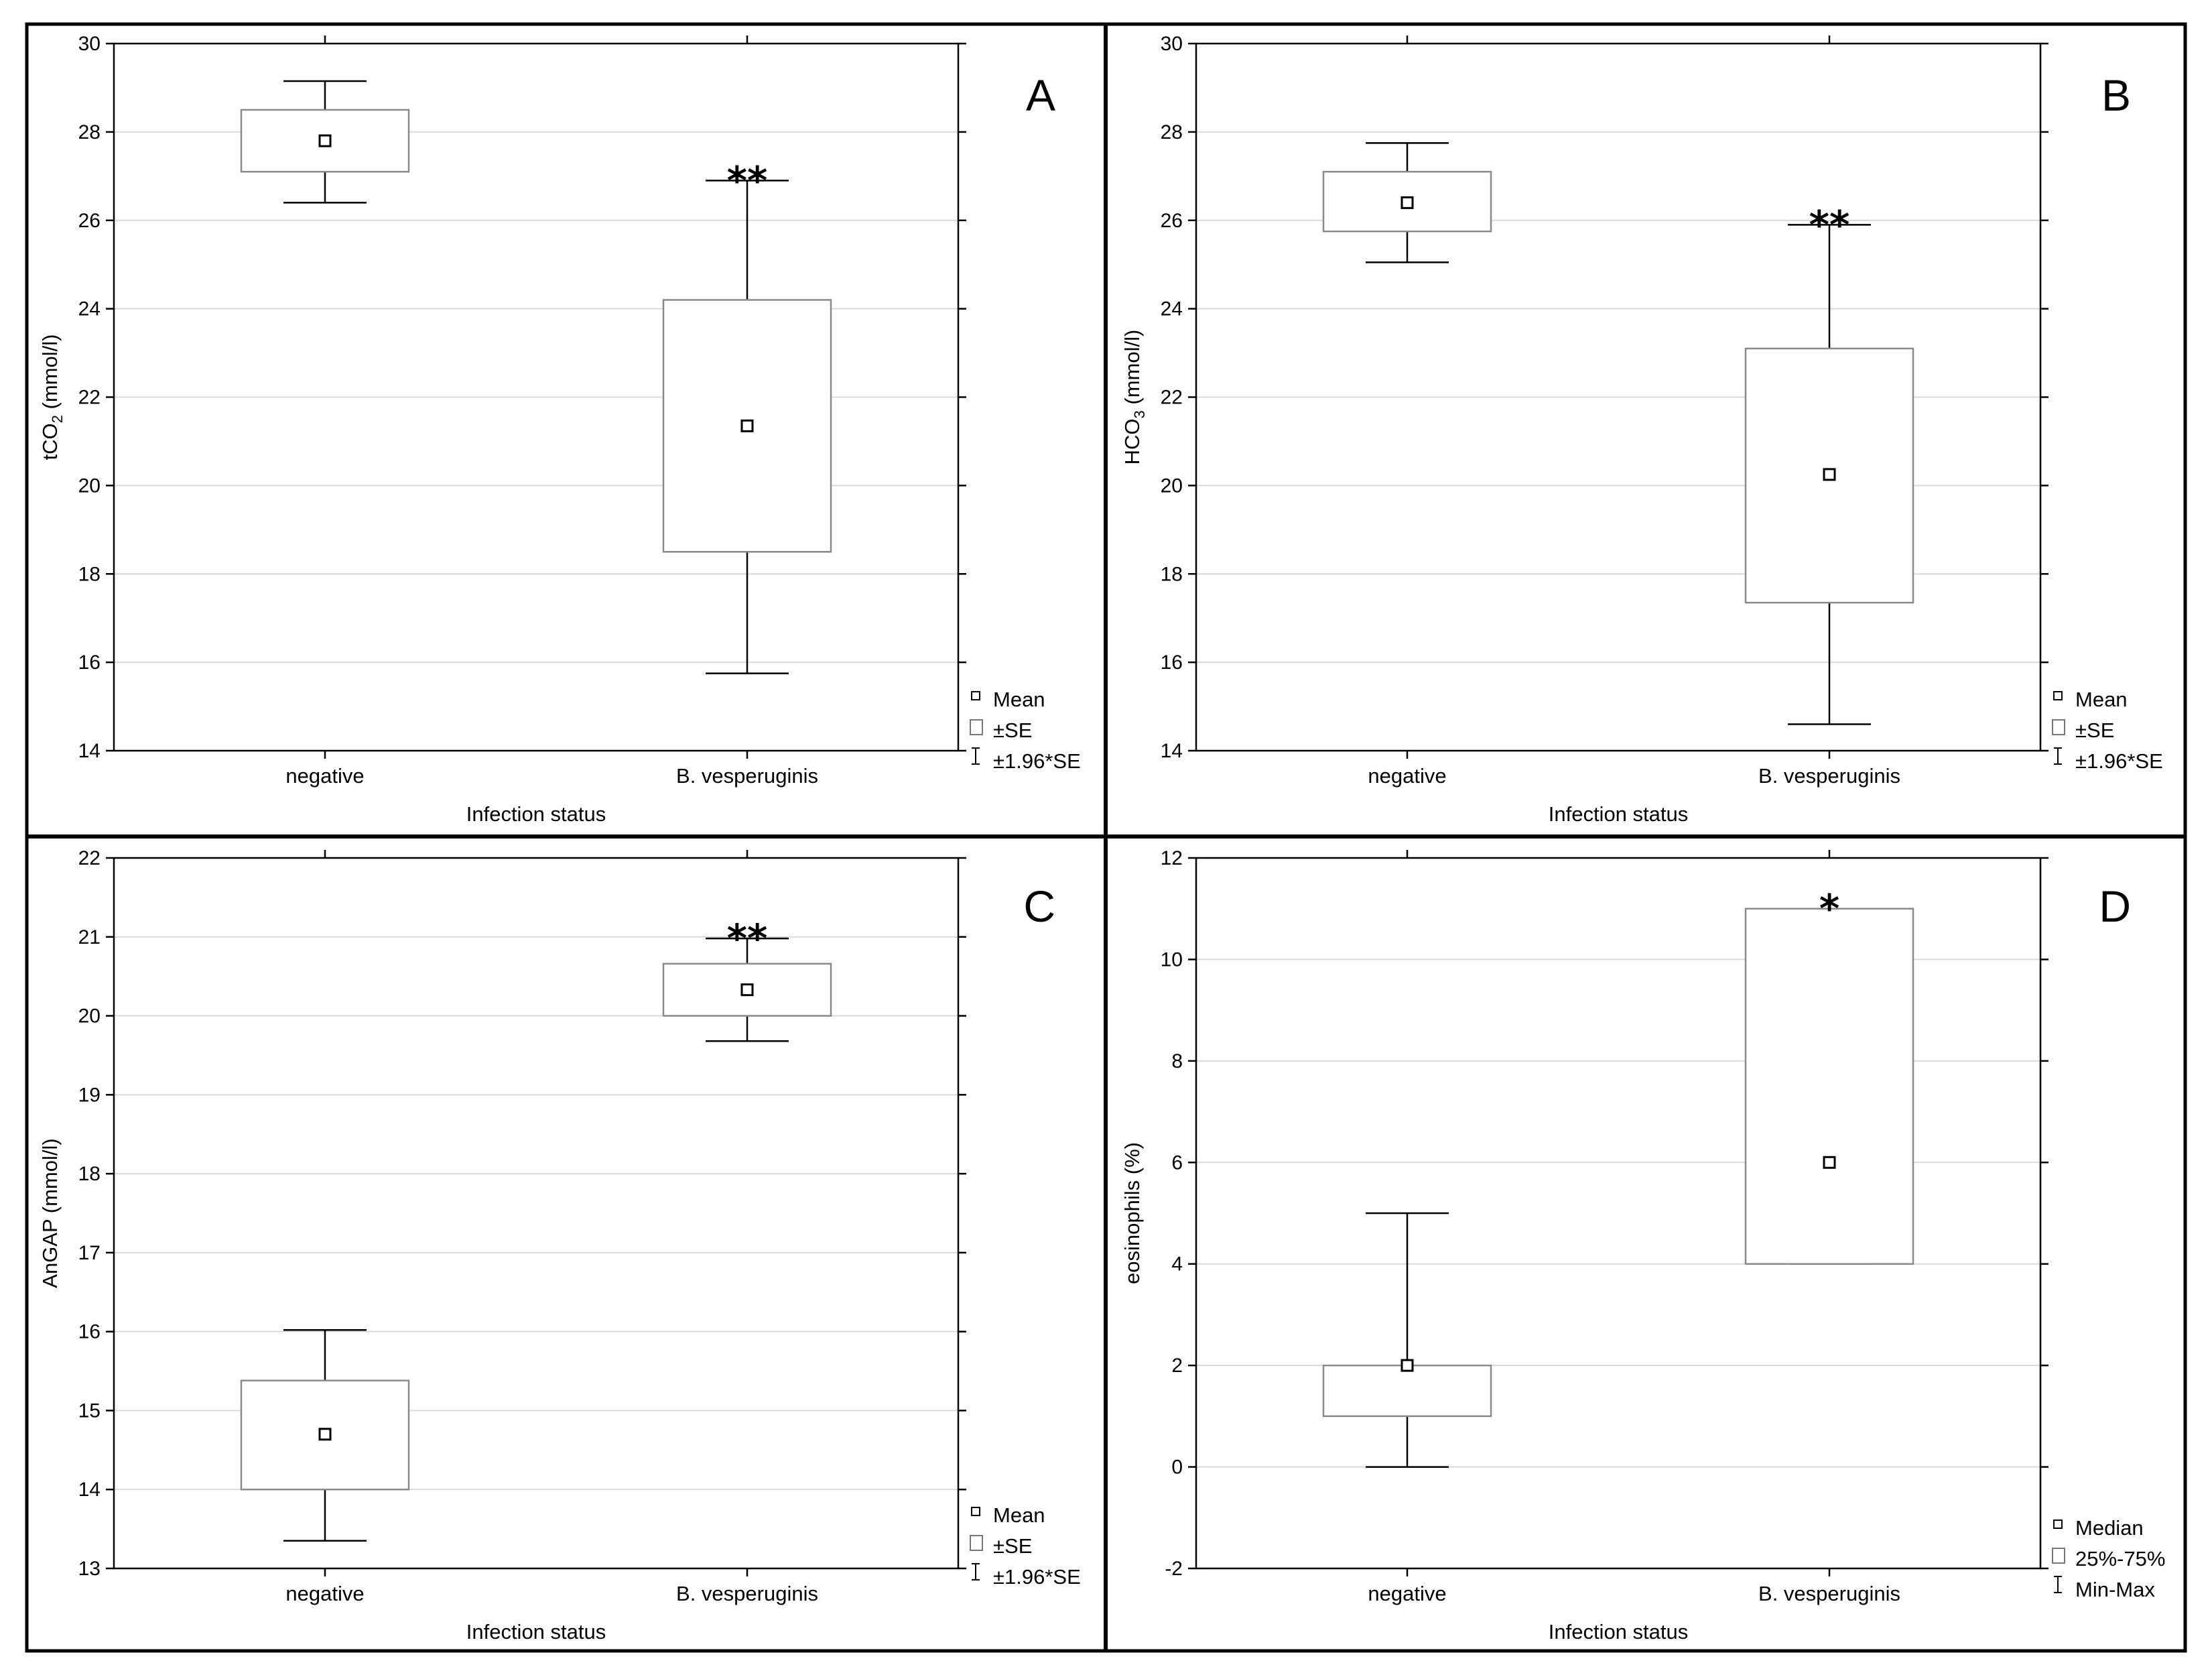  I want to click on legend-label: Median, so click(2109, 1528).